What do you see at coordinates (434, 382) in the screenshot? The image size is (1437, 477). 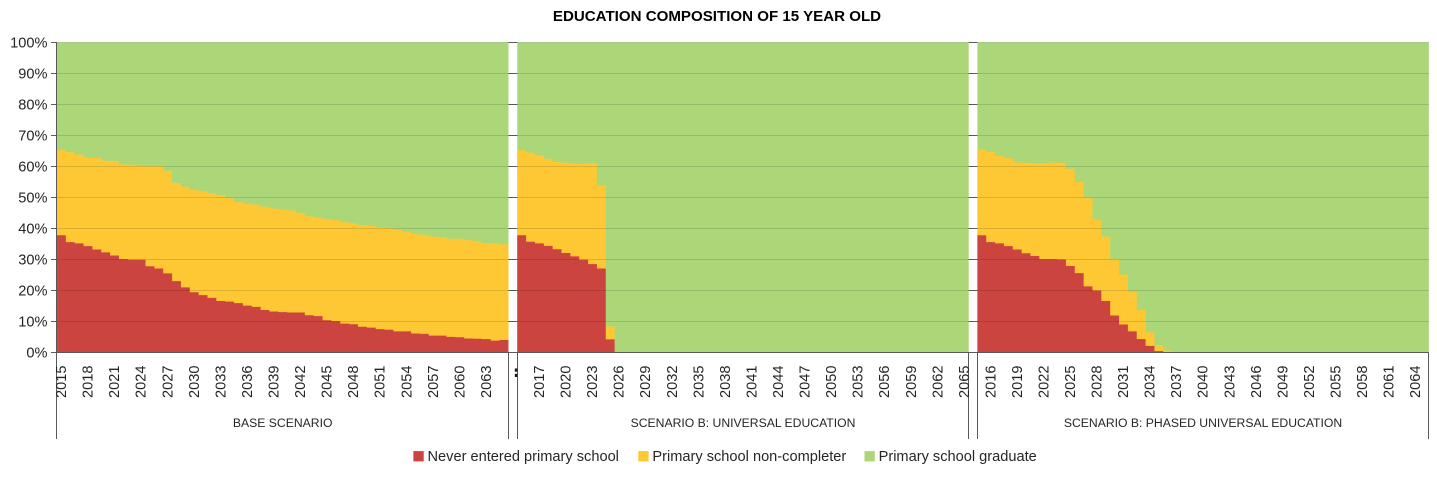 I see `svg-text: 2057` at bounding box center [434, 382].